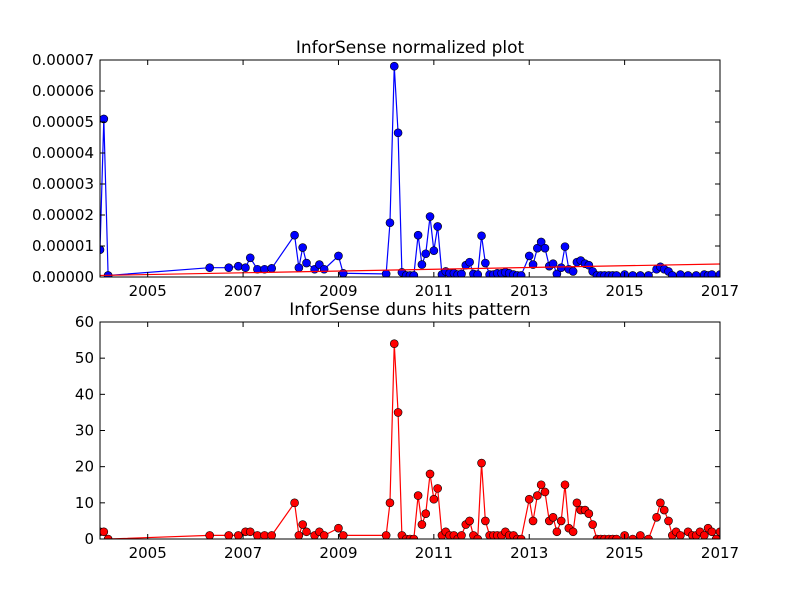 The width and height of the screenshot is (800, 600). Describe the element at coordinates (434, 291) in the screenshot. I see `normalized-x-tick-label: 2011` at that location.